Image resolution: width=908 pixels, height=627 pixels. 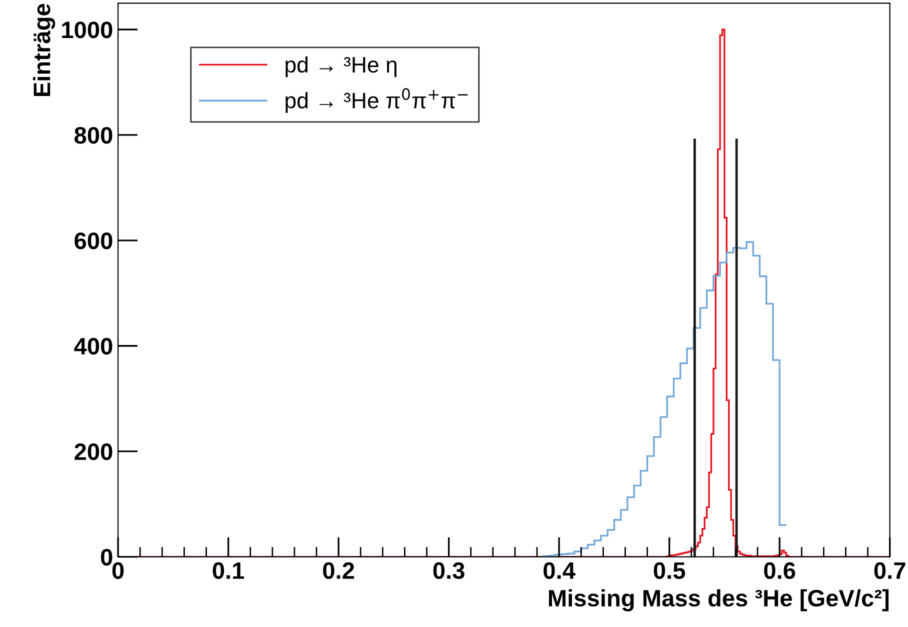 What do you see at coordinates (93, 241) in the screenshot?
I see `y-tick-label: 600` at bounding box center [93, 241].